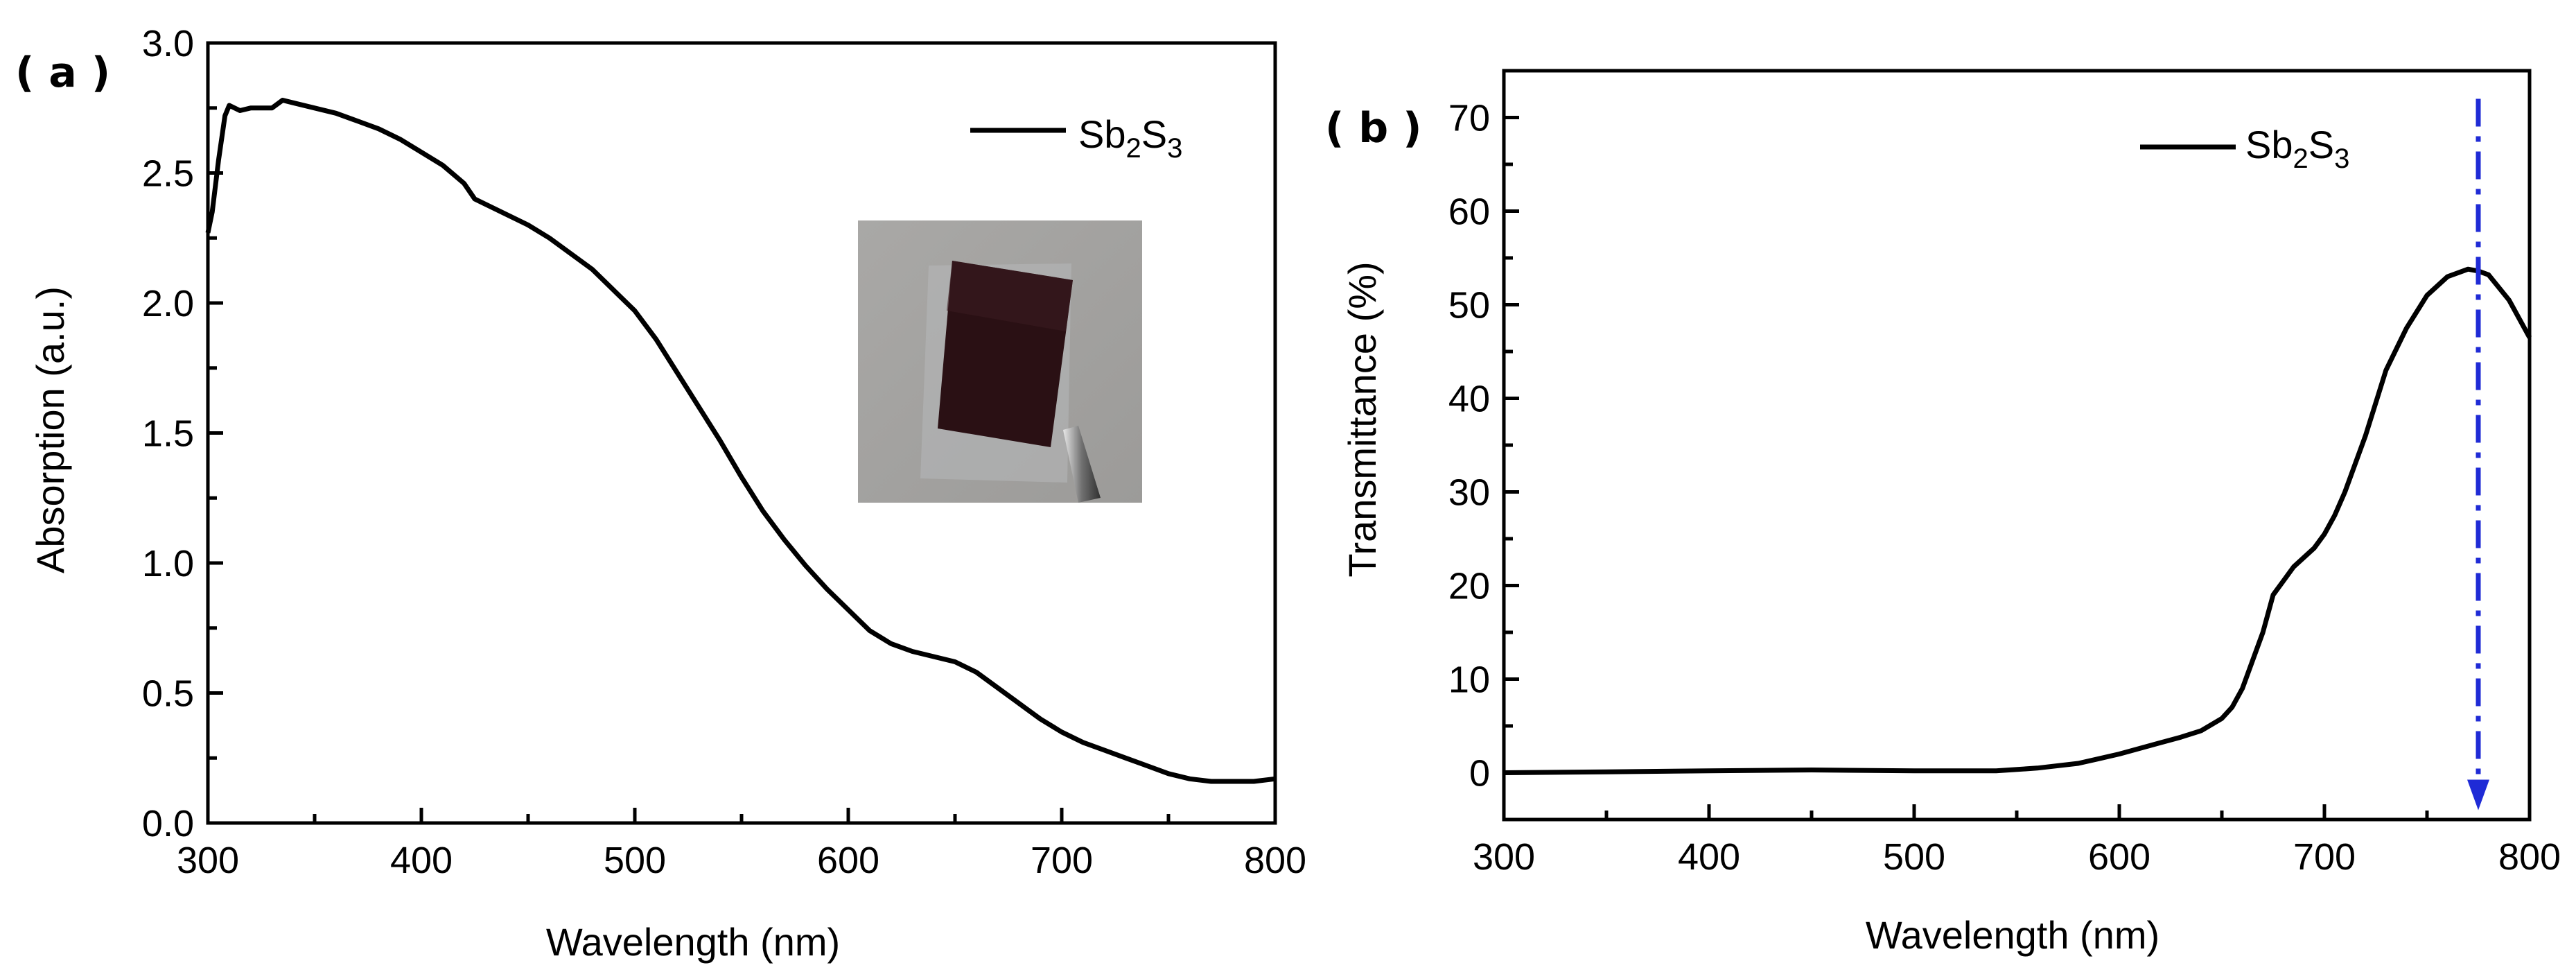 The width and height of the screenshot is (2576, 979). I want to click on sample-photo-inset, so click(1000, 362).